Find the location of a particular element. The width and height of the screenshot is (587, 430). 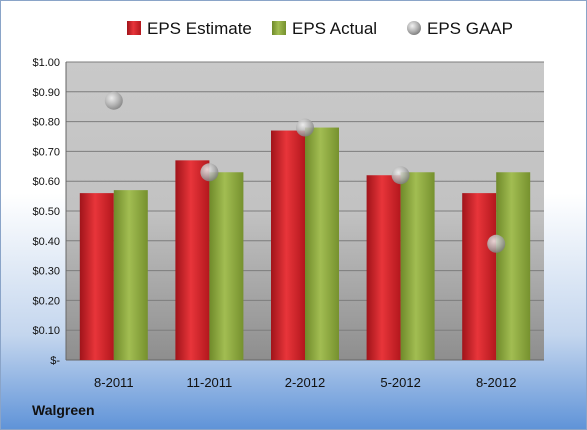

y-tick-label: $0.50 is located at coordinates (46, 212).